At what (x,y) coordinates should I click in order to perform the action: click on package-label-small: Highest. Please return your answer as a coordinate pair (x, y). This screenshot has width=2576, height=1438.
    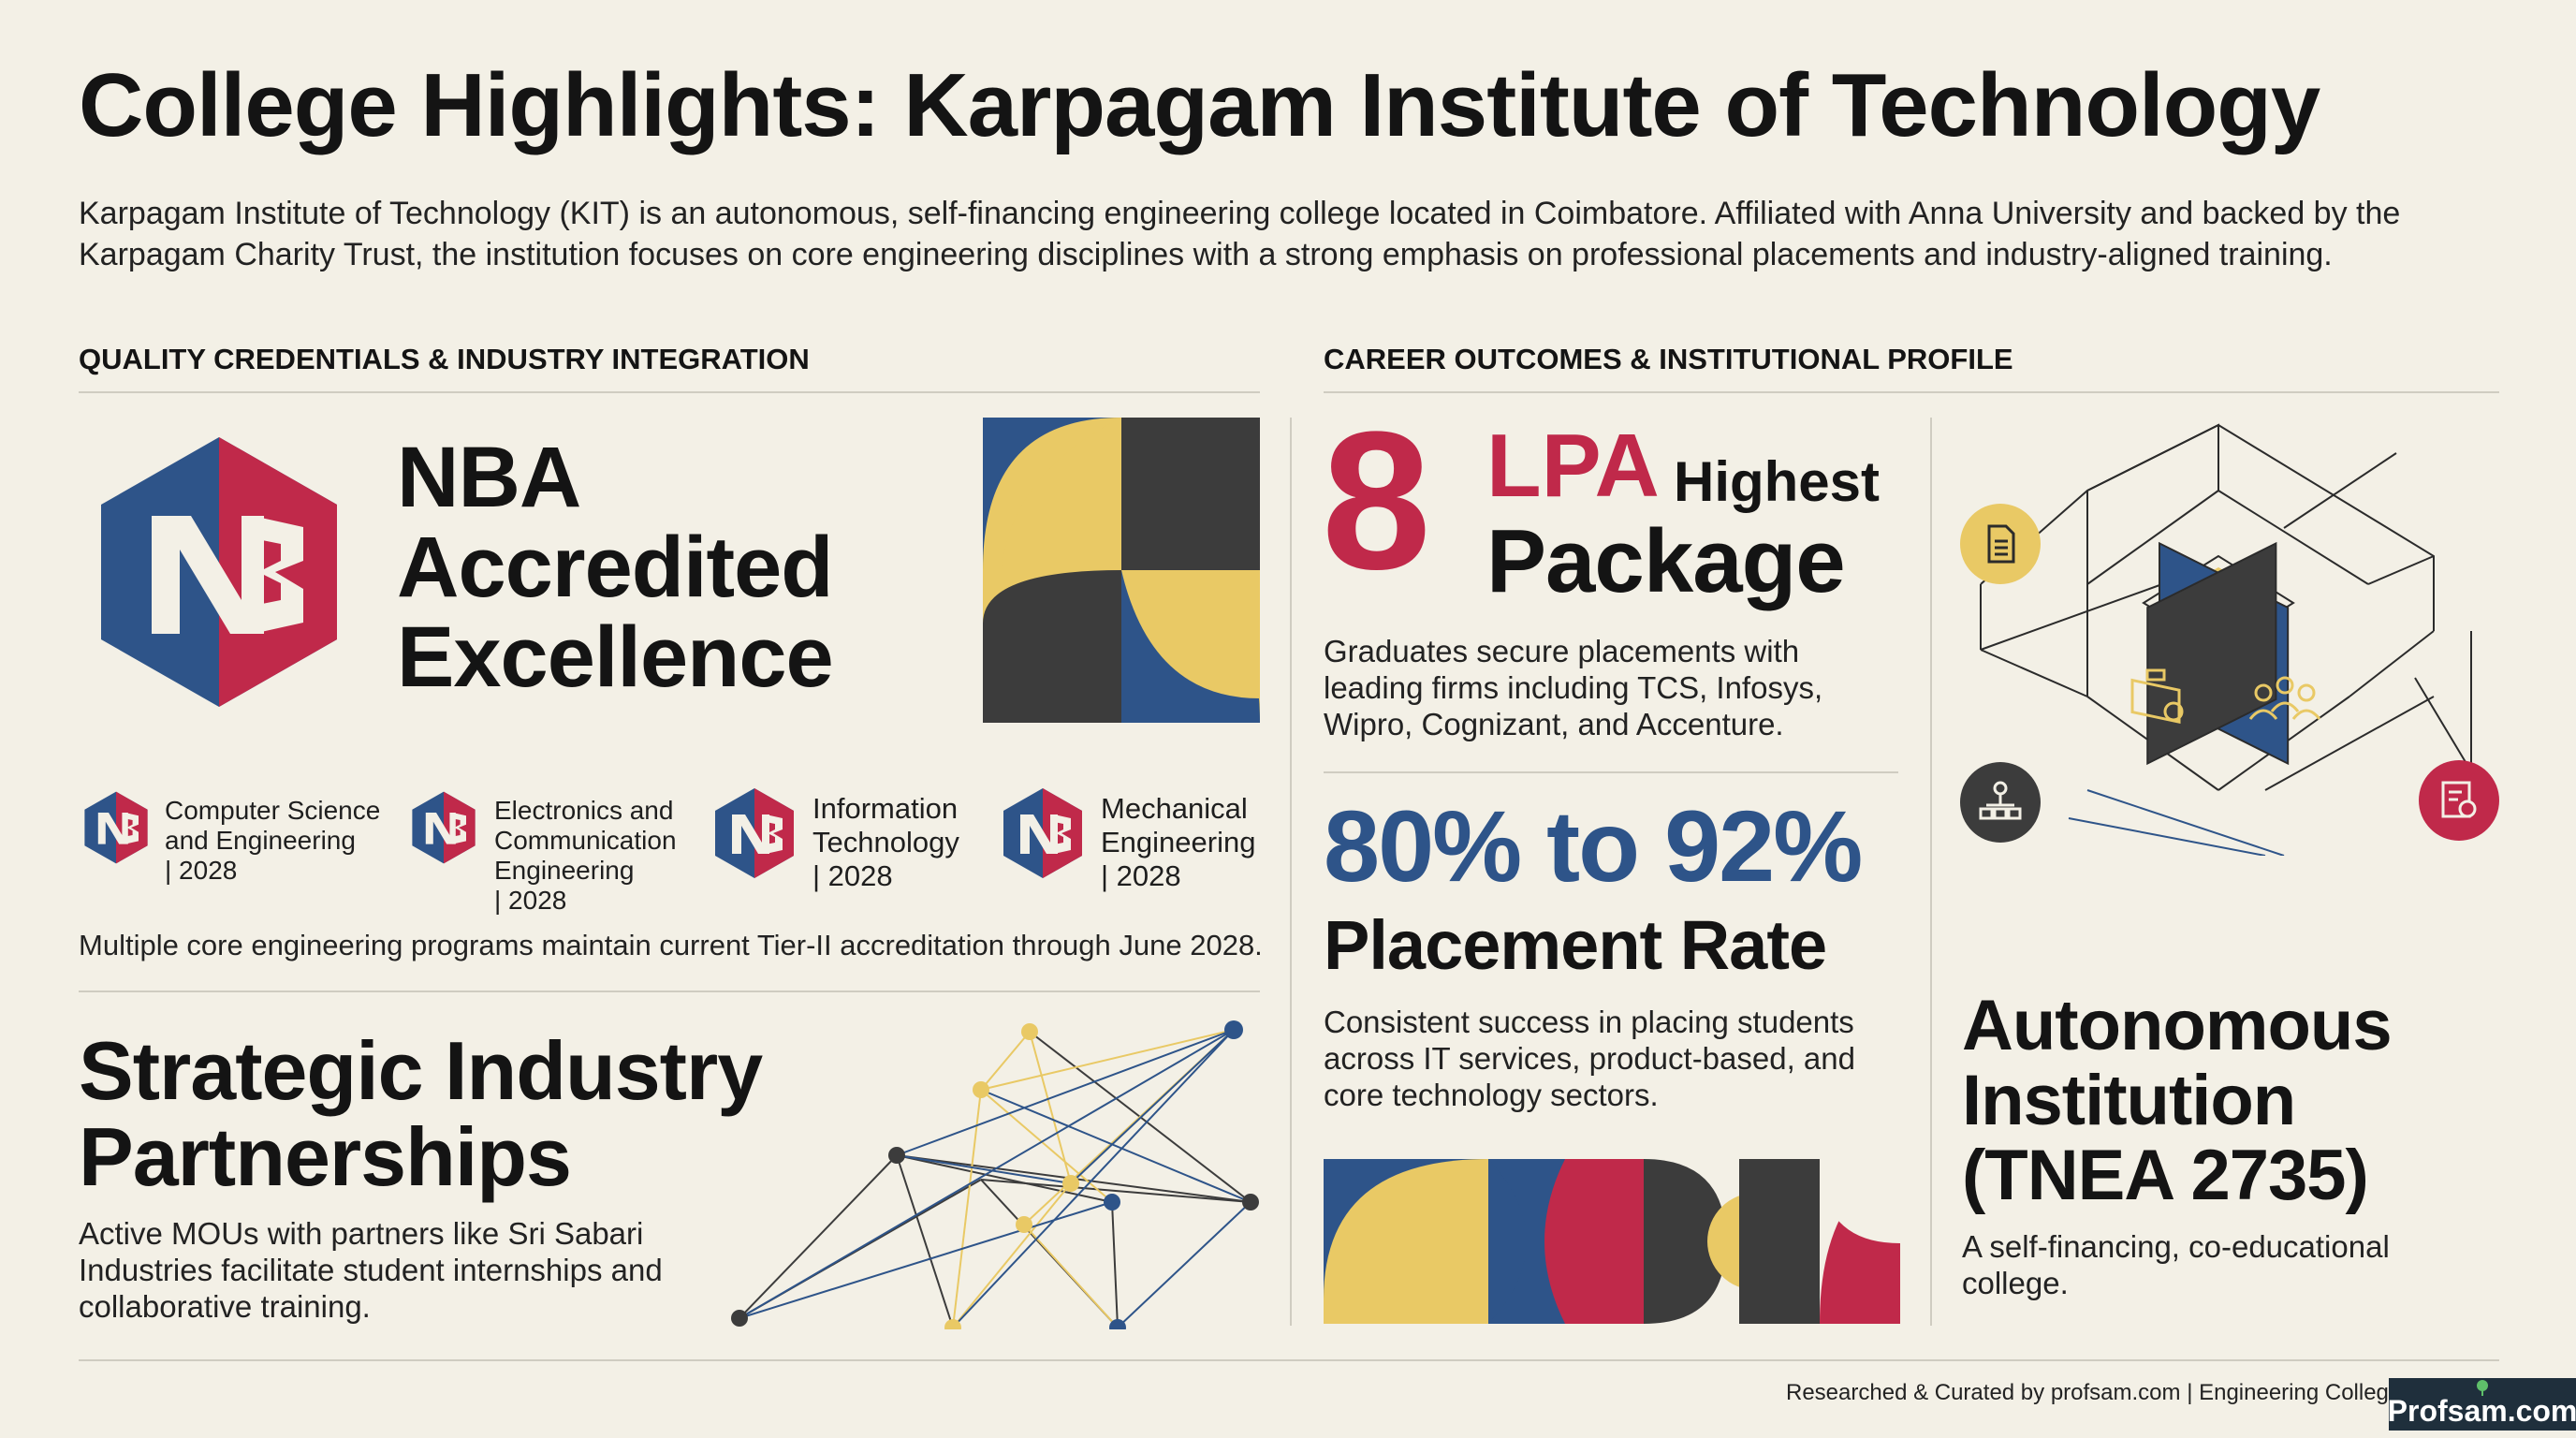
    Looking at the image, I should click on (1778, 481).